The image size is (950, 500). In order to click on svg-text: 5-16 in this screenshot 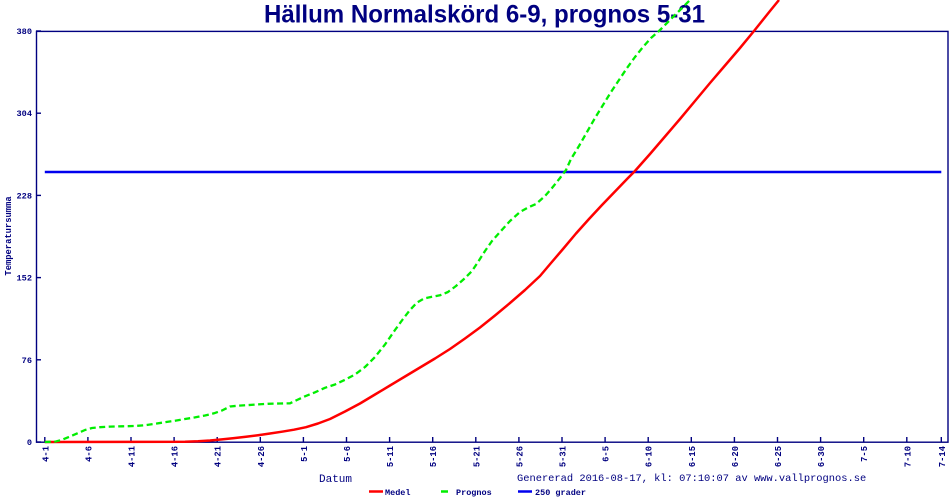, I will do `click(434, 456)`.